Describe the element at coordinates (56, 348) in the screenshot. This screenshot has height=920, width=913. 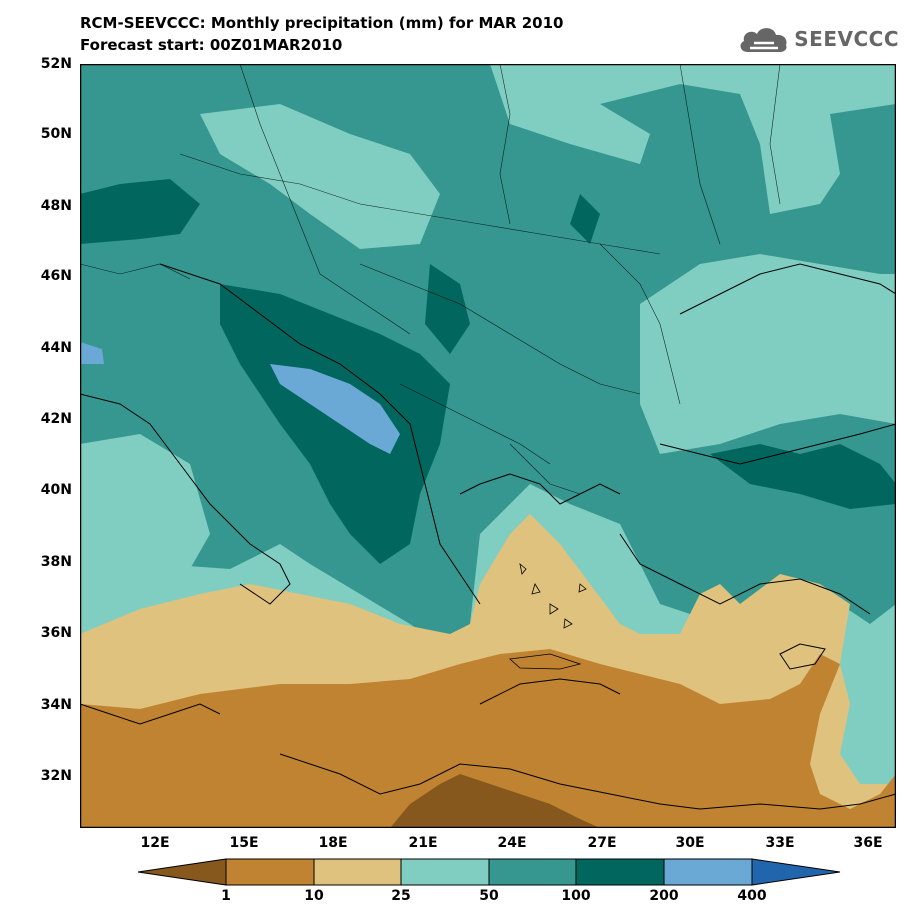
I see `lat-label-44n: 44N` at that location.